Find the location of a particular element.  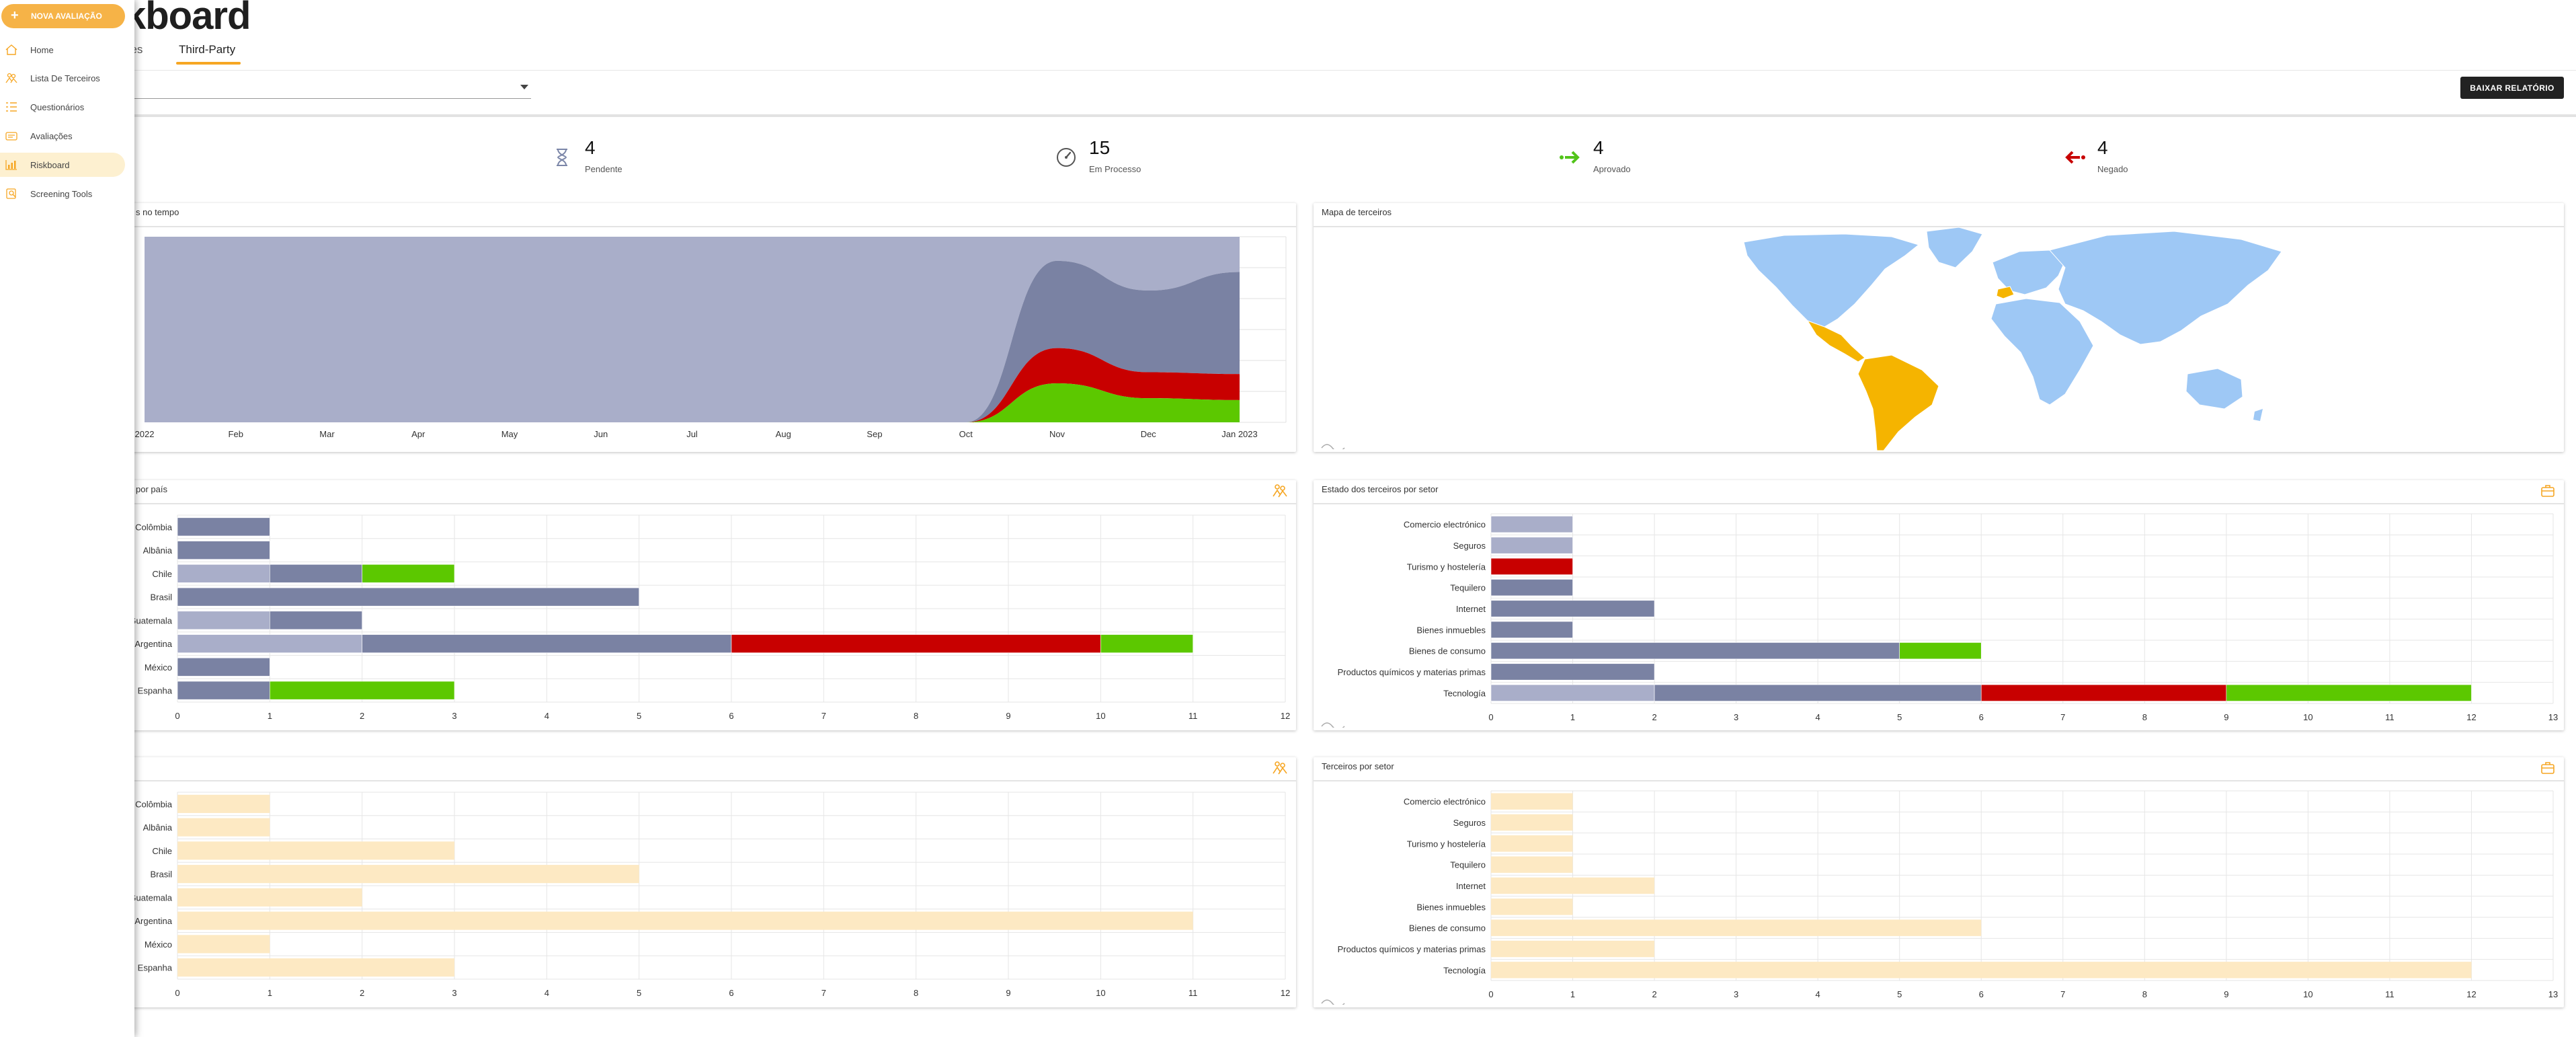

x-tick-label: 13 is located at coordinates (2553, 994).